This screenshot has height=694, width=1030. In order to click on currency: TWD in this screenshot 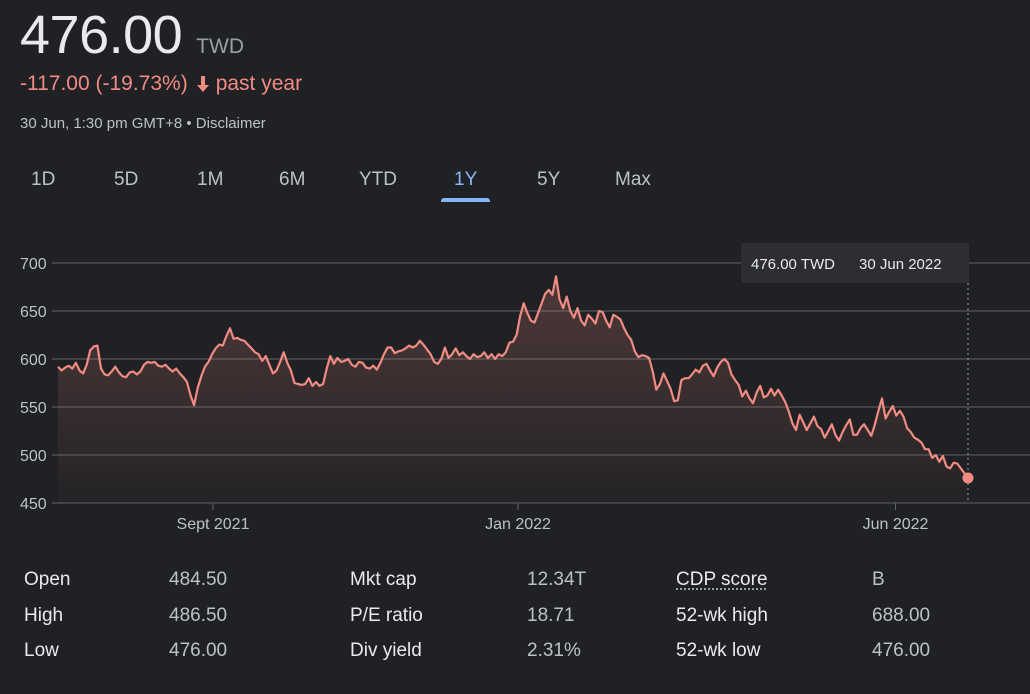, I will do `click(220, 46)`.